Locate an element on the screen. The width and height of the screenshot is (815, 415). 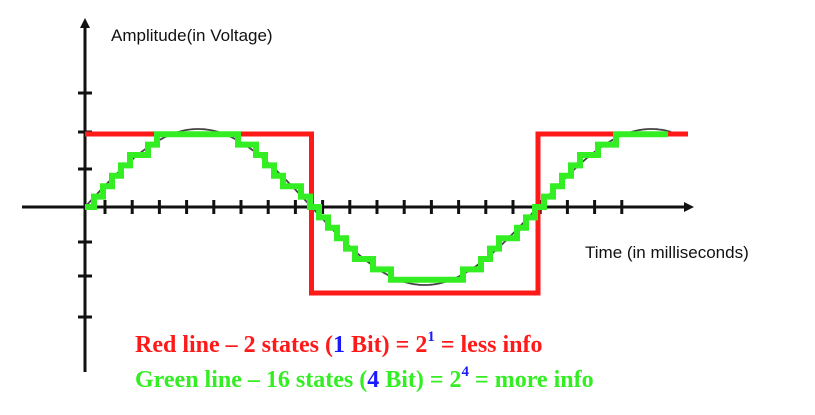
green-caption-exponent: 4 is located at coordinates (465, 372).